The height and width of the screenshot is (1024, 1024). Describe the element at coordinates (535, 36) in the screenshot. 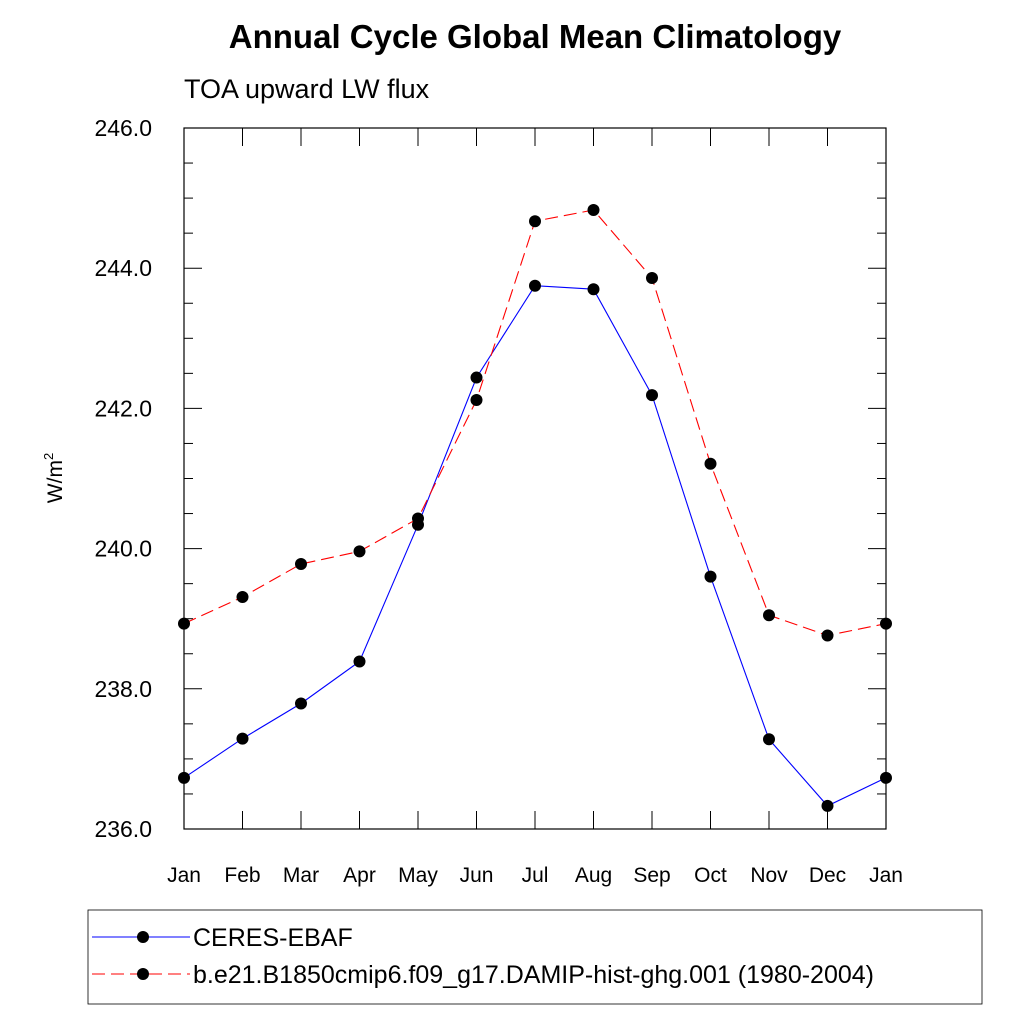

I see `chart-title: Annual Cycle Global Mean Climatology` at that location.